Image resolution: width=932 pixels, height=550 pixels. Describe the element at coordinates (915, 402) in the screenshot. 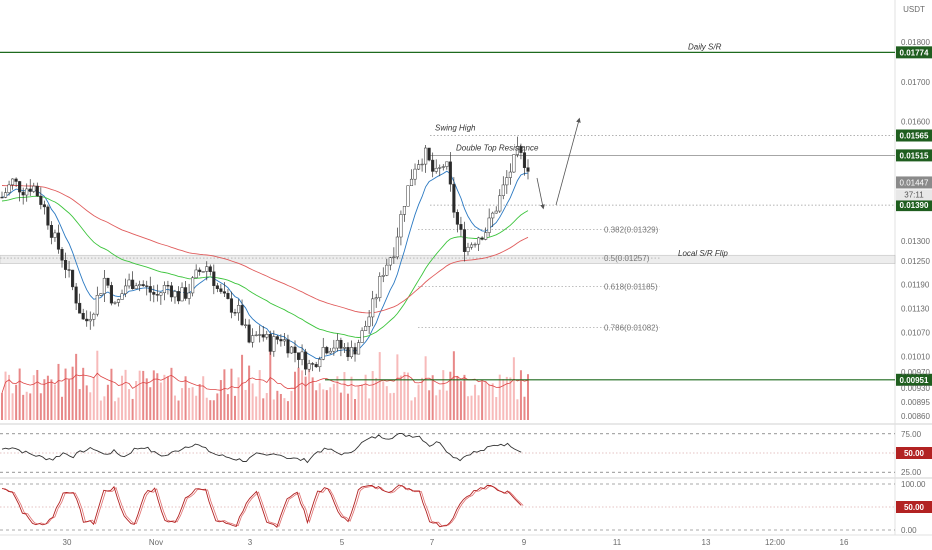

I see `price-tick-label: 0.00895` at that location.